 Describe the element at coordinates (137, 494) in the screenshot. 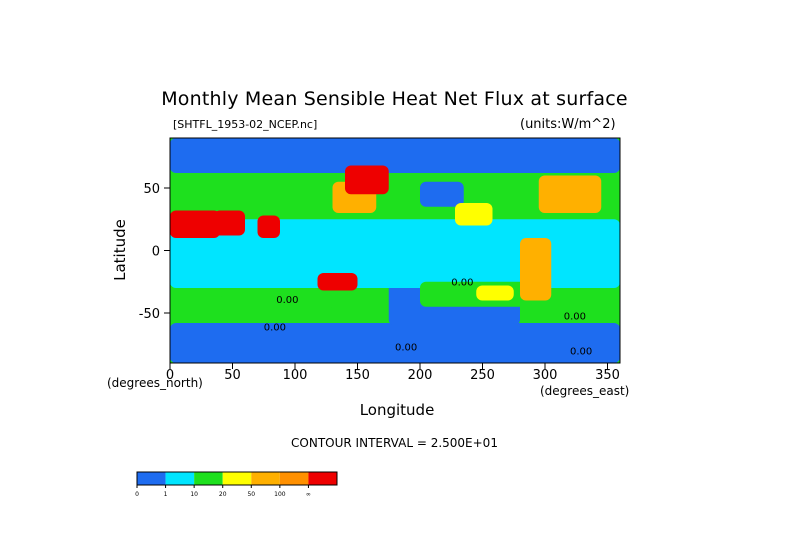

I see `colorbar-level-label: 0` at that location.